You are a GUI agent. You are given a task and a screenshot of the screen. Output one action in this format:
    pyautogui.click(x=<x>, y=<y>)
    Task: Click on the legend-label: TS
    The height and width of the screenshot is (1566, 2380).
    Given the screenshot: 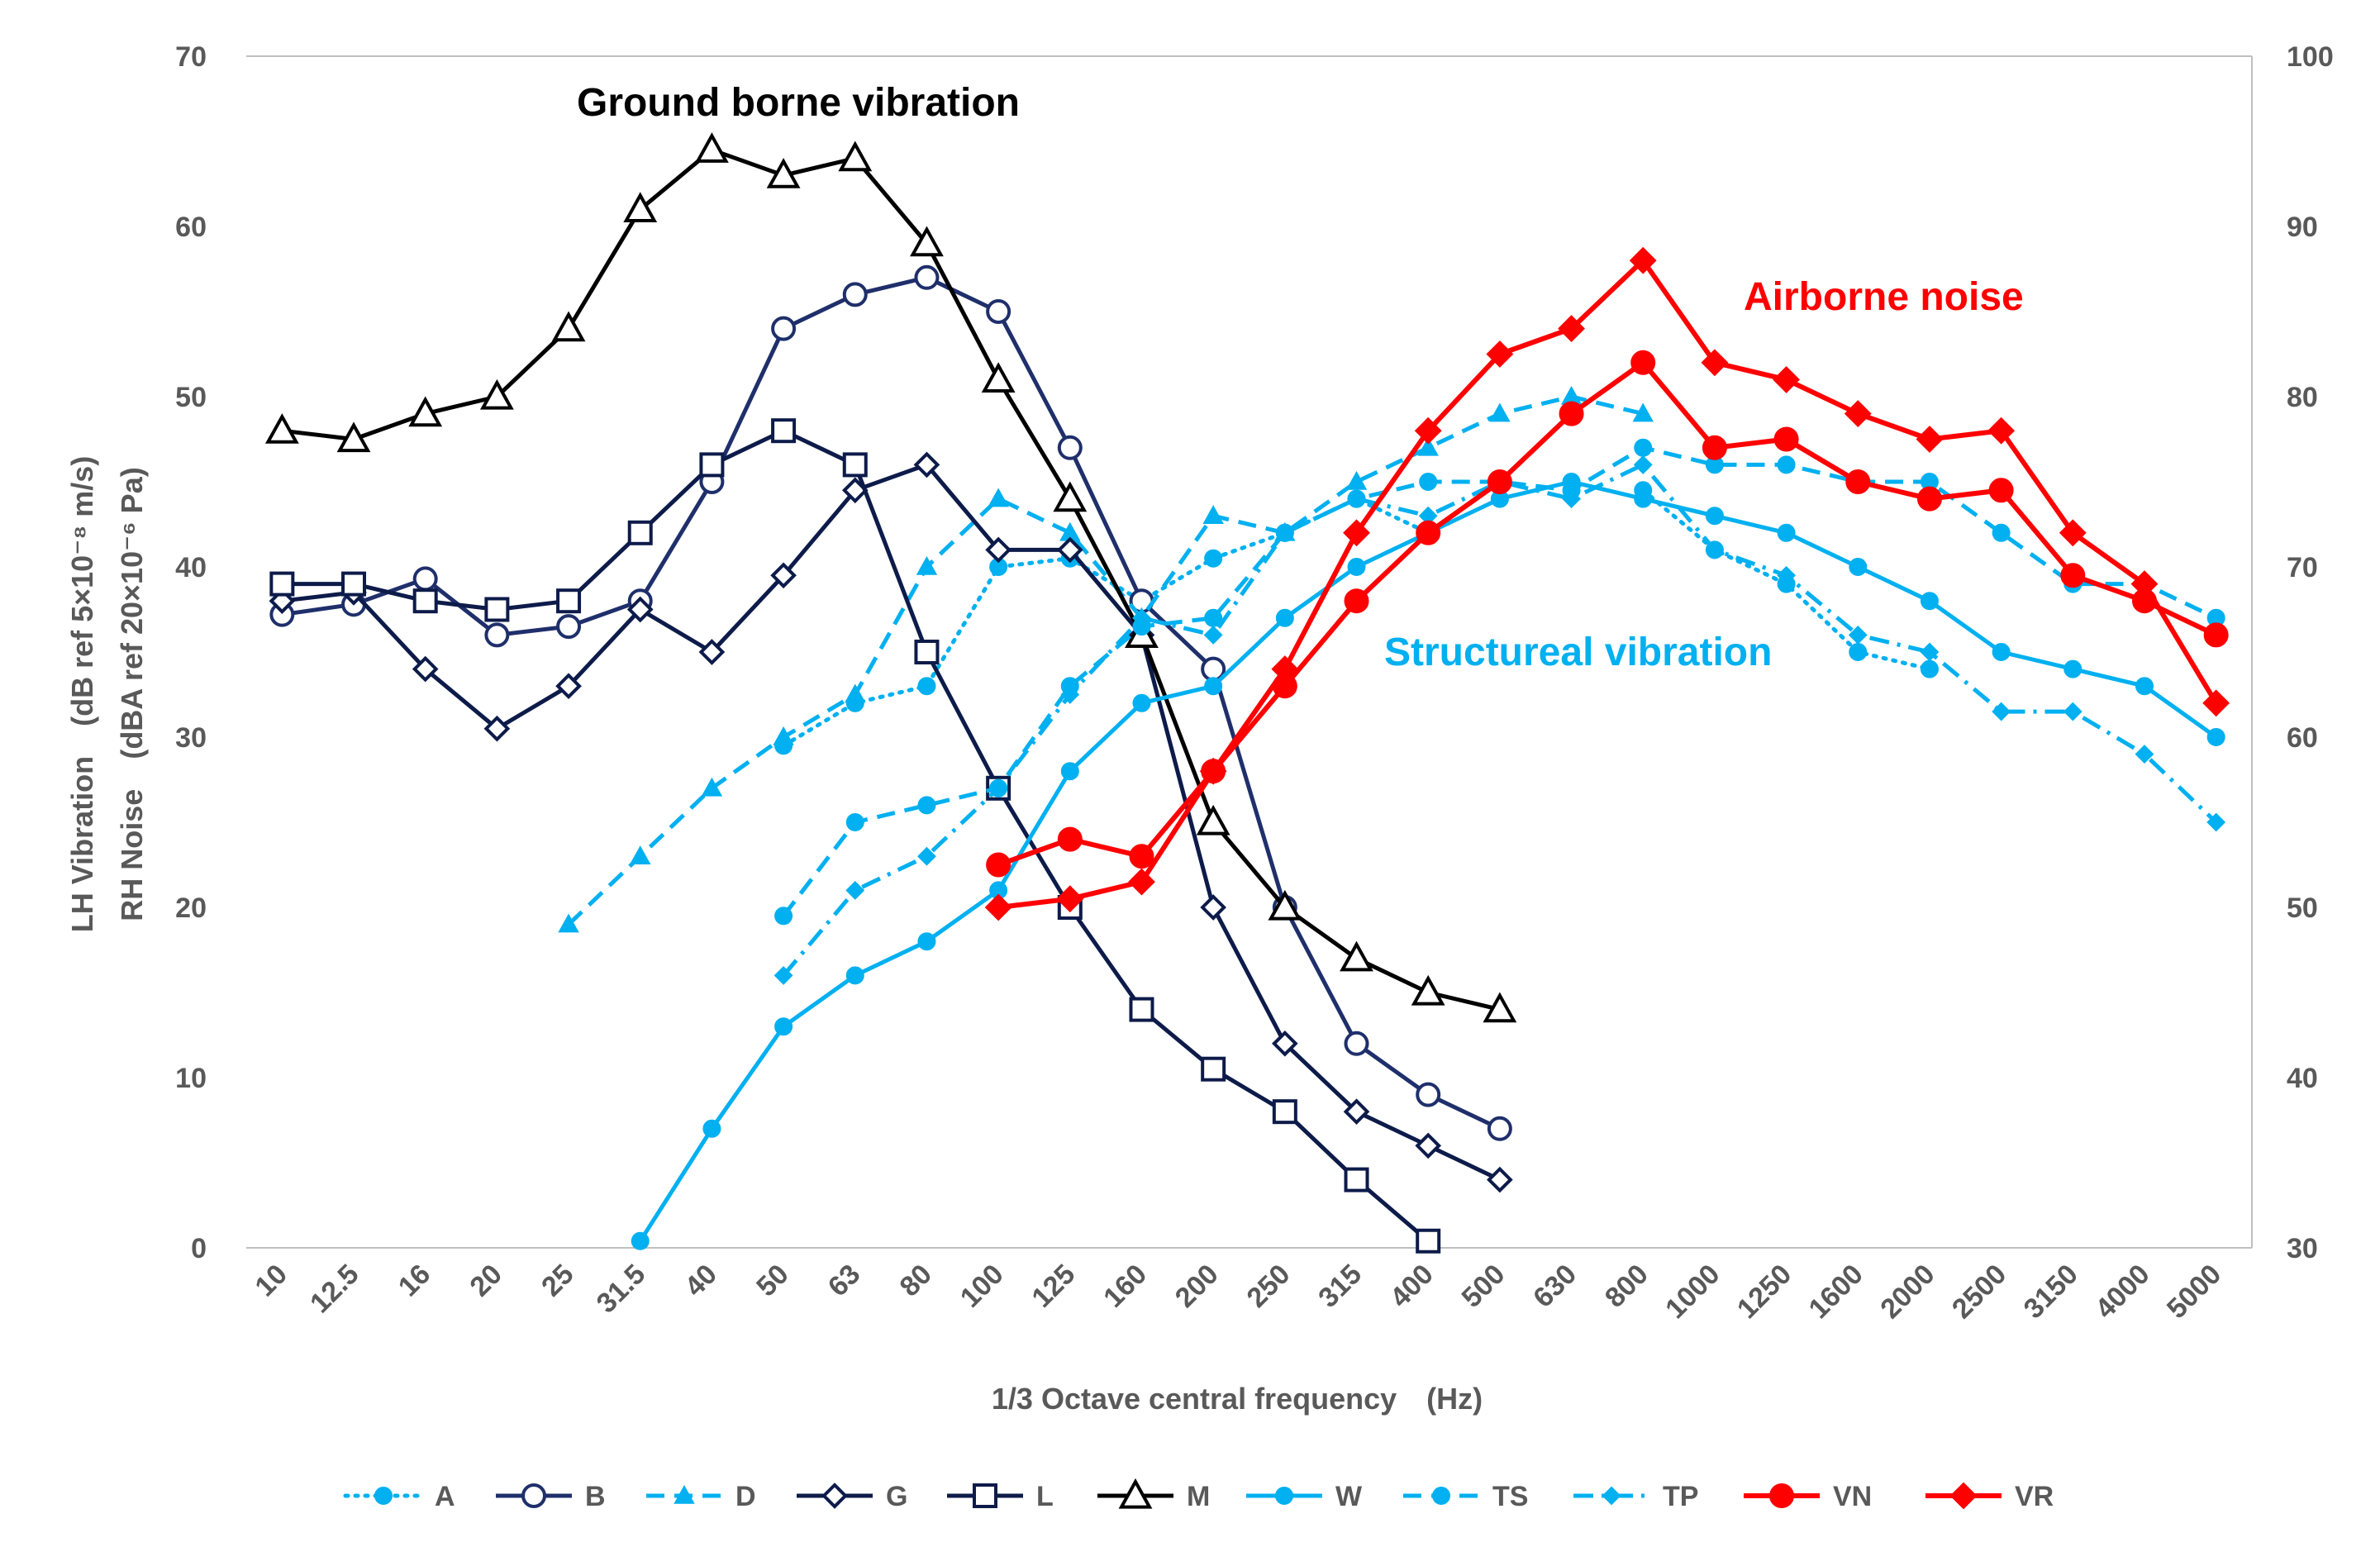 What is the action you would take?
    pyautogui.click(x=1510, y=1496)
    